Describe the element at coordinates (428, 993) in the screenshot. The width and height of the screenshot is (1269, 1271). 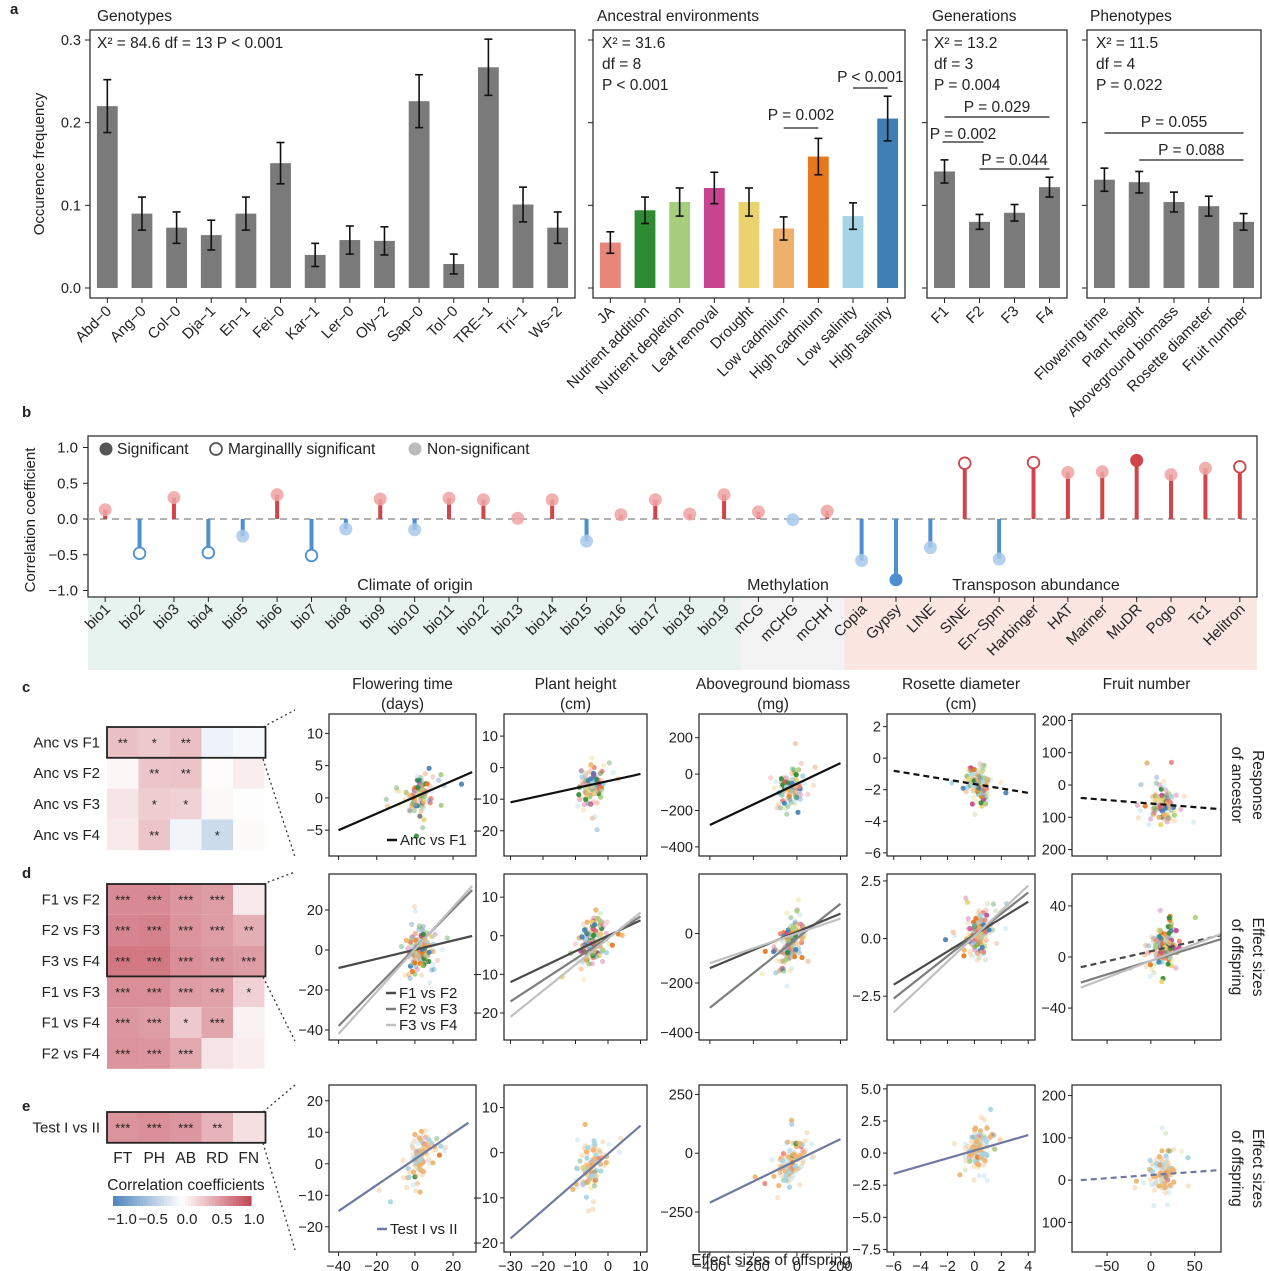
I see `legend-label: F1 vs F2` at that location.